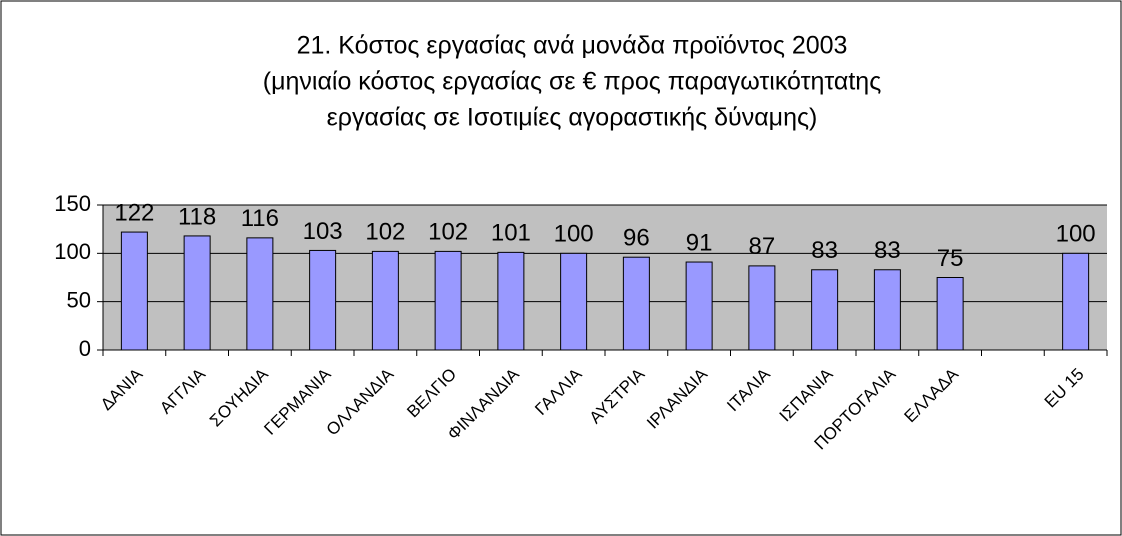  What do you see at coordinates (85, 348) in the screenshot?
I see `y-tick-label: 0` at bounding box center [85, 348].